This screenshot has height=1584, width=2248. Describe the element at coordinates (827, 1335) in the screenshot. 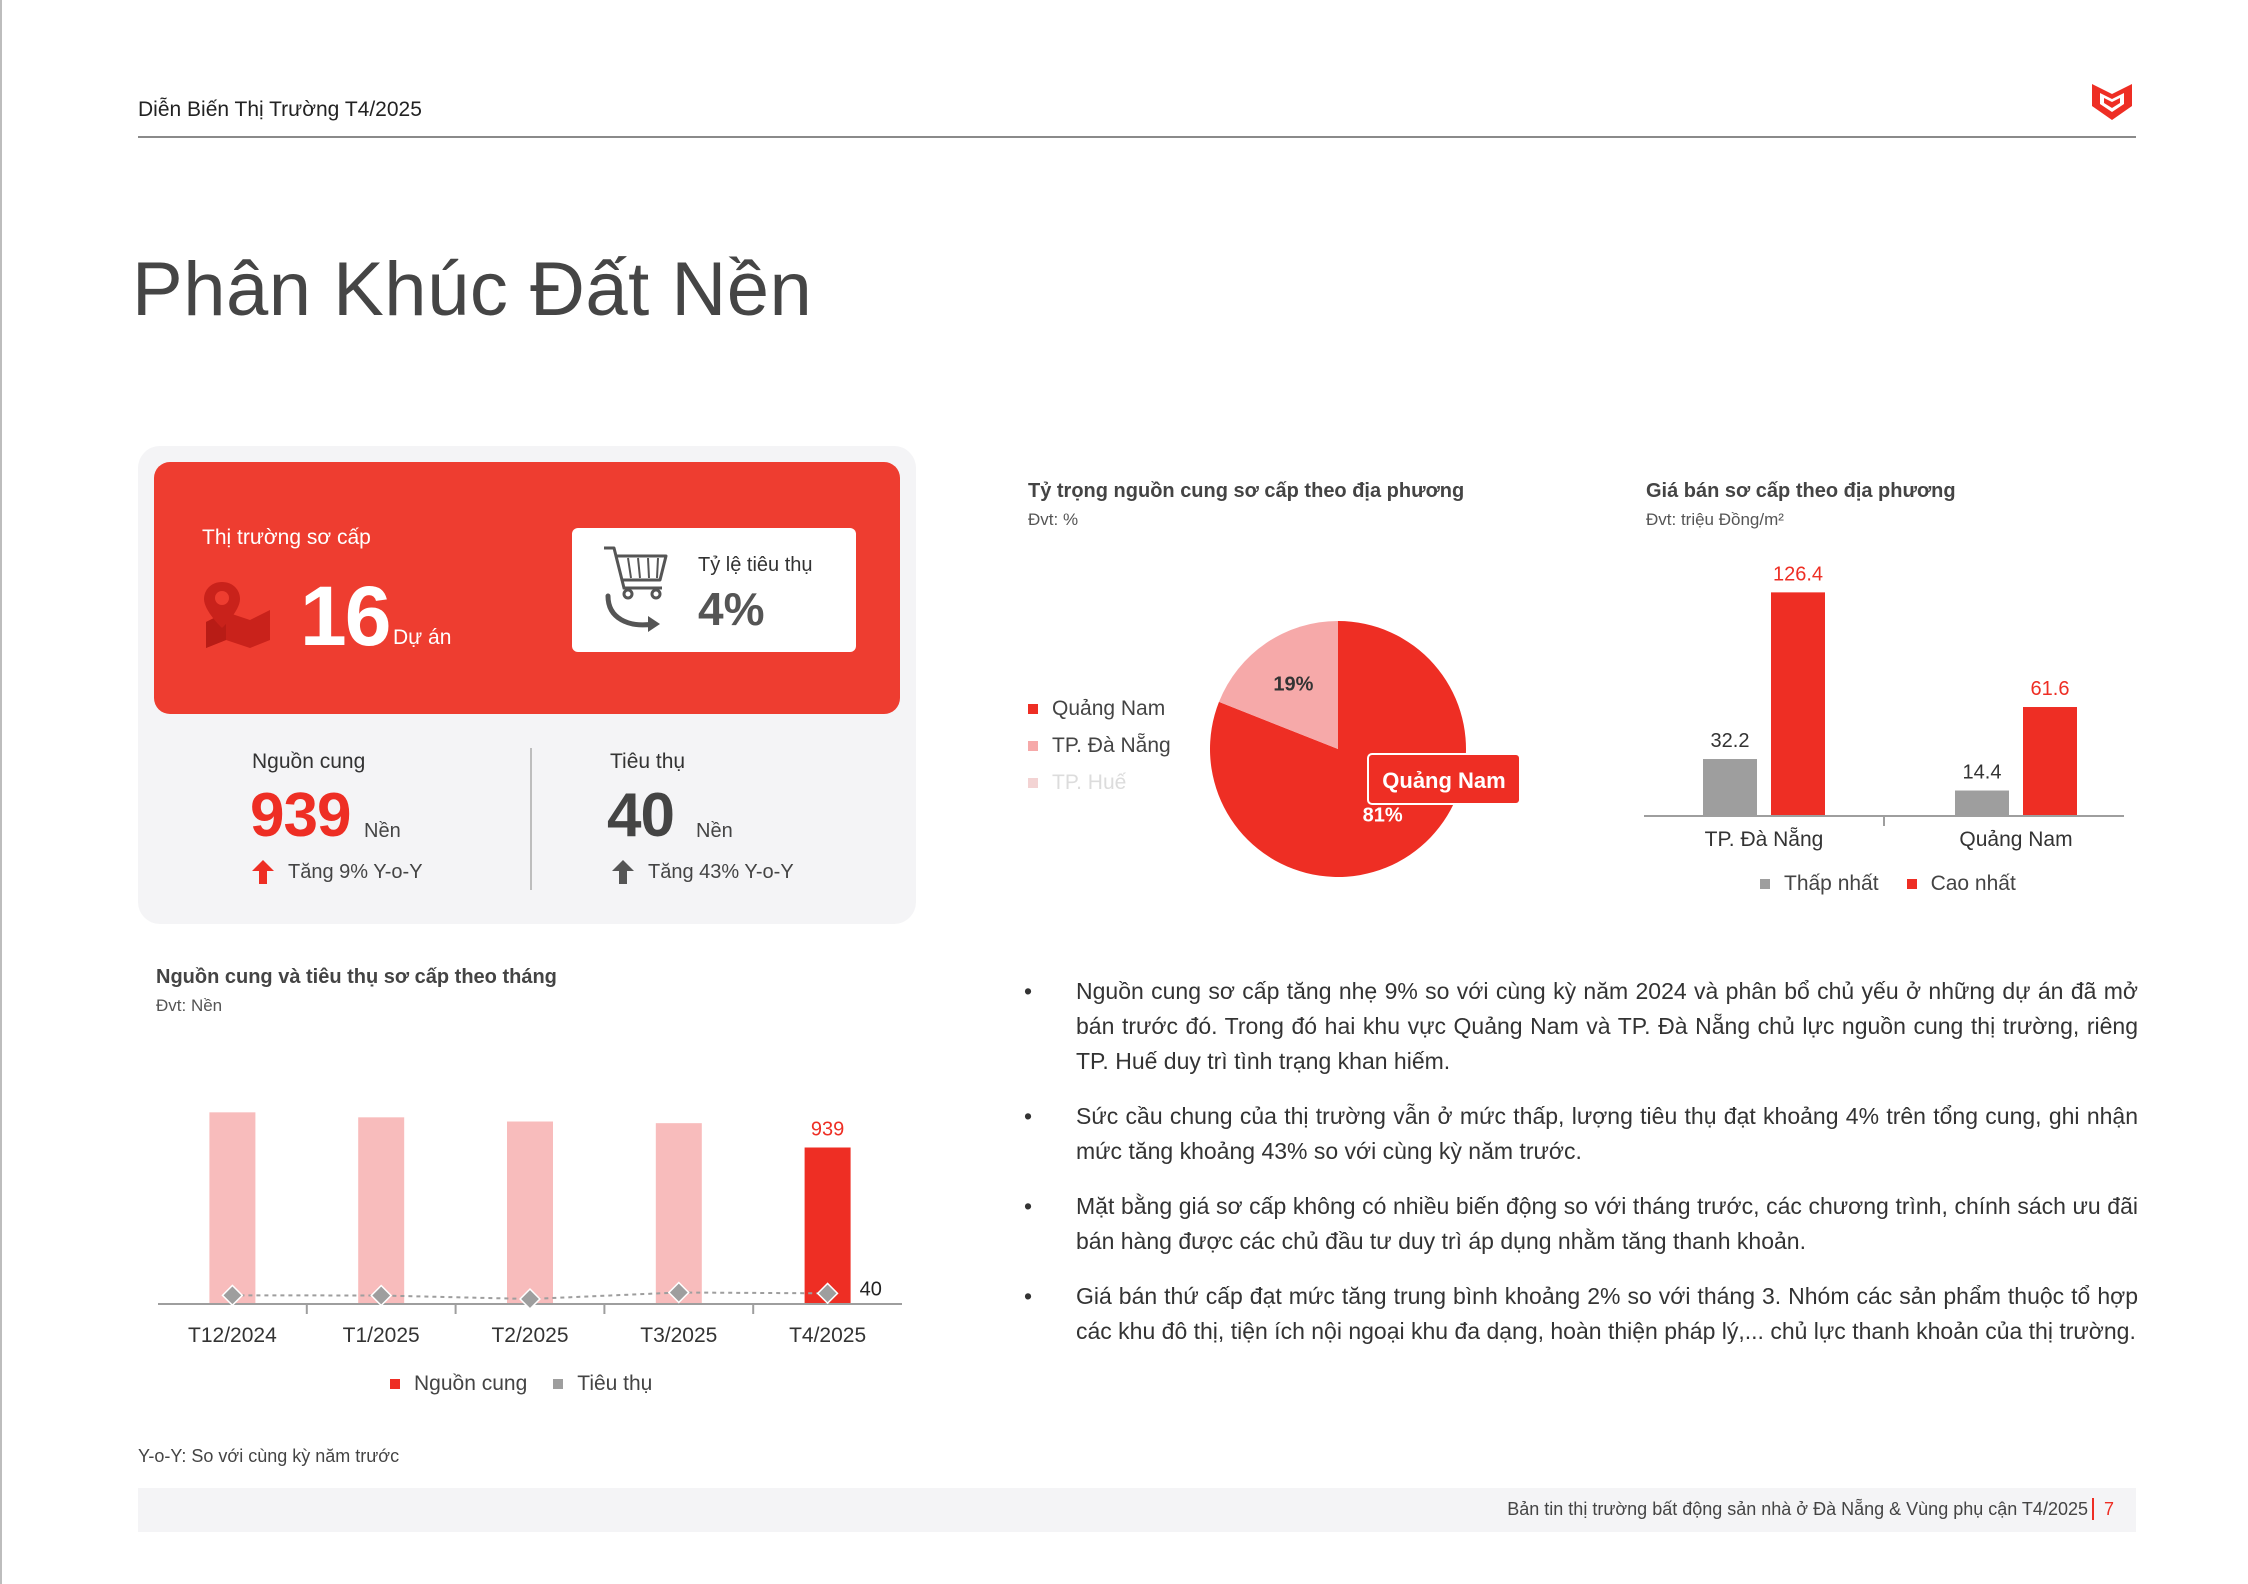

I see `monthly-category-label: T4/2025` at that location.